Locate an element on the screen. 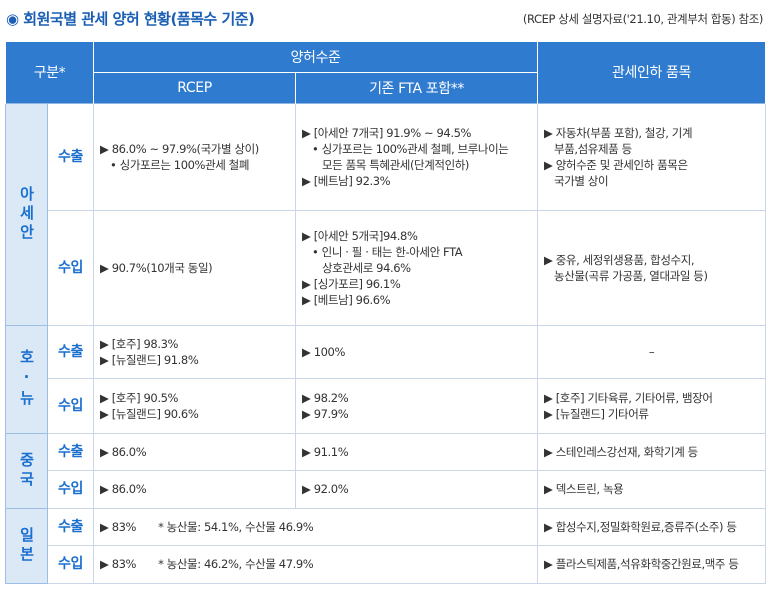 This screenshot has width=769, height=589. cell-line: ▶ 자동차(부품 포함), 철강, 기계 is located at coordinates (618, 132).